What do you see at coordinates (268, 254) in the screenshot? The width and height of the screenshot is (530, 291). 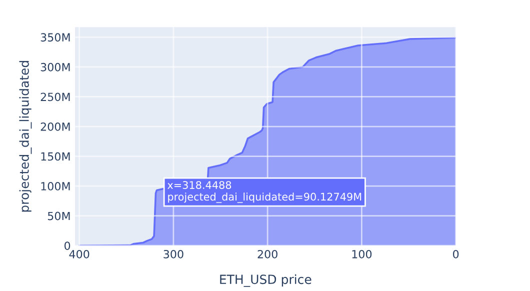 I see `x-tick-label: 200` at bounding box center [268, 254].